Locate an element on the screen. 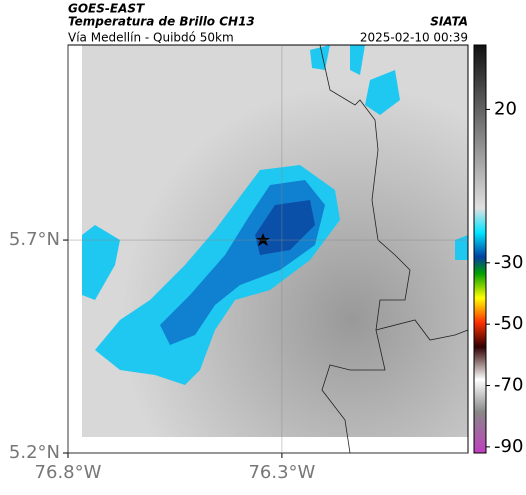 This screenshot has width=526, height=495. source: SIATA is located at coordinates (449, 22).